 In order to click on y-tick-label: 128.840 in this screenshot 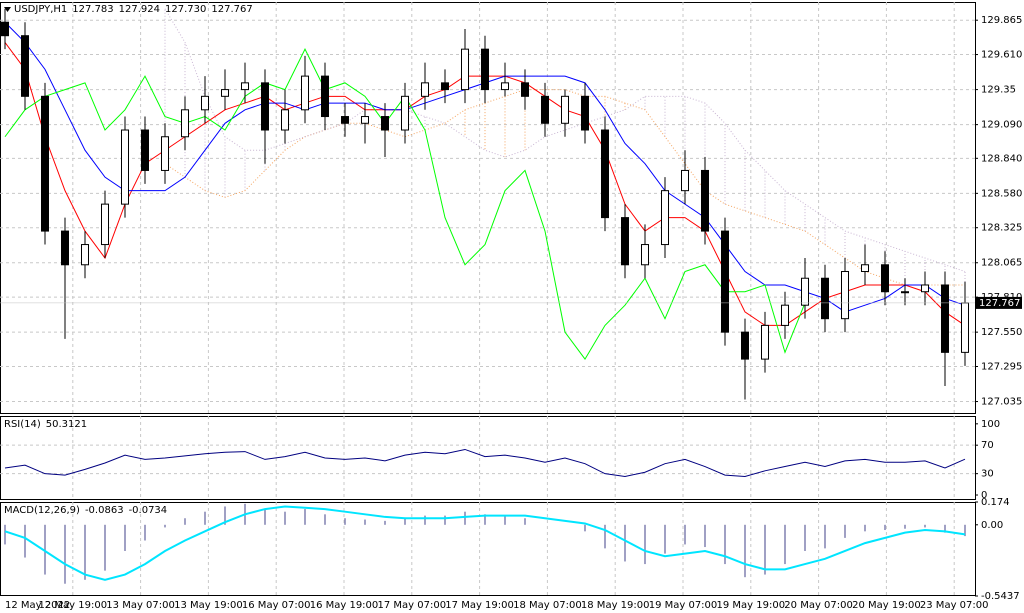, I will do `click(1001, 158)`.